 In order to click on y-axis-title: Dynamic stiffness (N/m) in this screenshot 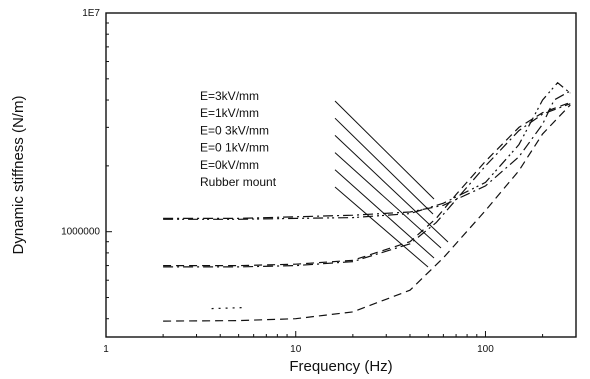, I will do `click(18, 175)`.